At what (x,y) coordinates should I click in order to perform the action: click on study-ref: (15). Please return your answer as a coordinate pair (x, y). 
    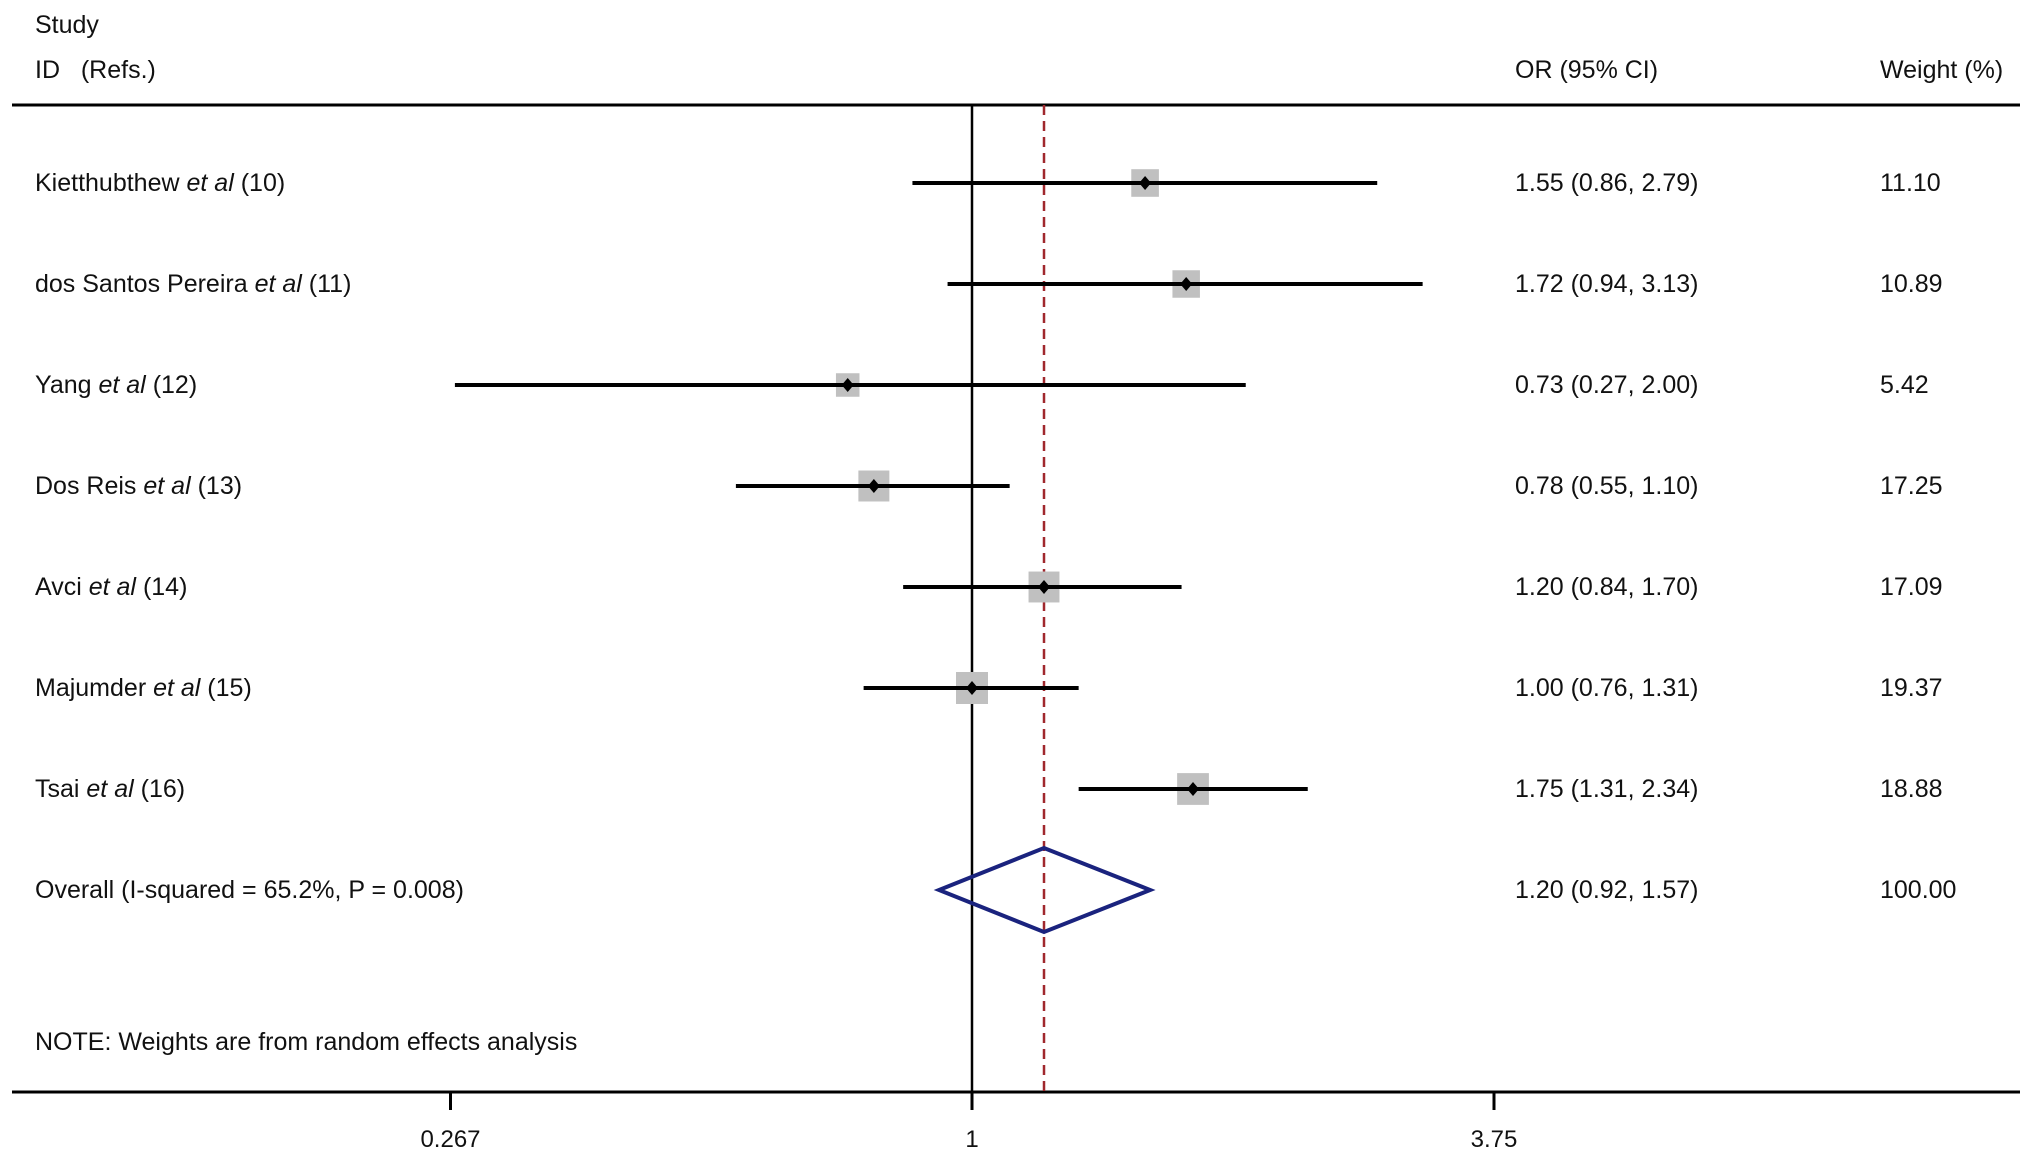
    Looking at the image, I should click on (226, 688).